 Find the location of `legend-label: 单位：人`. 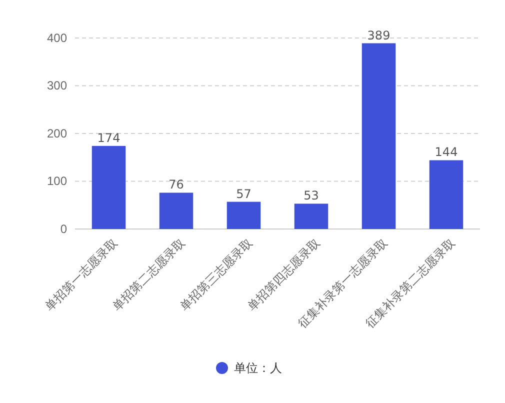

legend-label: 单位：人 is located at coordinates (258, 368).